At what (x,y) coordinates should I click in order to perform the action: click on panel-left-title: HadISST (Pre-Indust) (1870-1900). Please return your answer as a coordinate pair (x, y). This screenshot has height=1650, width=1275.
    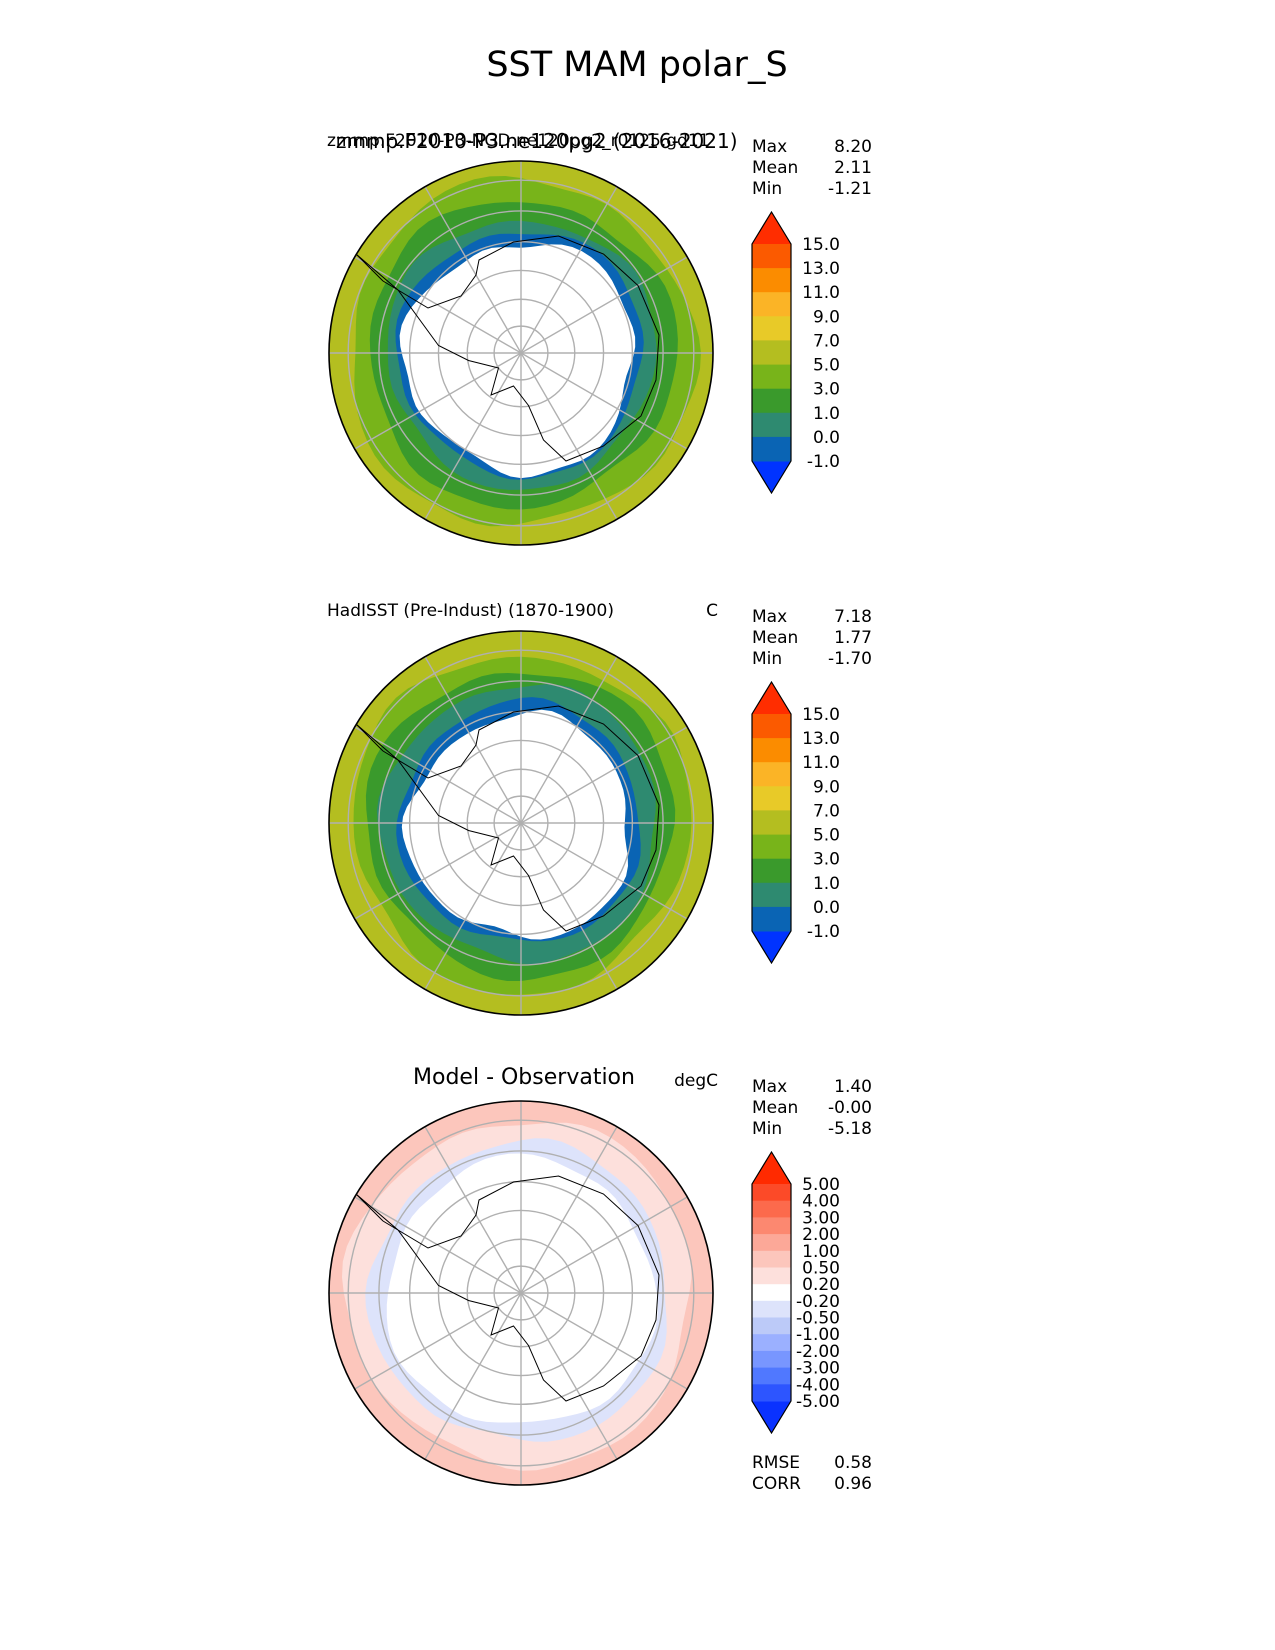
    Looking at the image, I should click on (470, 611).